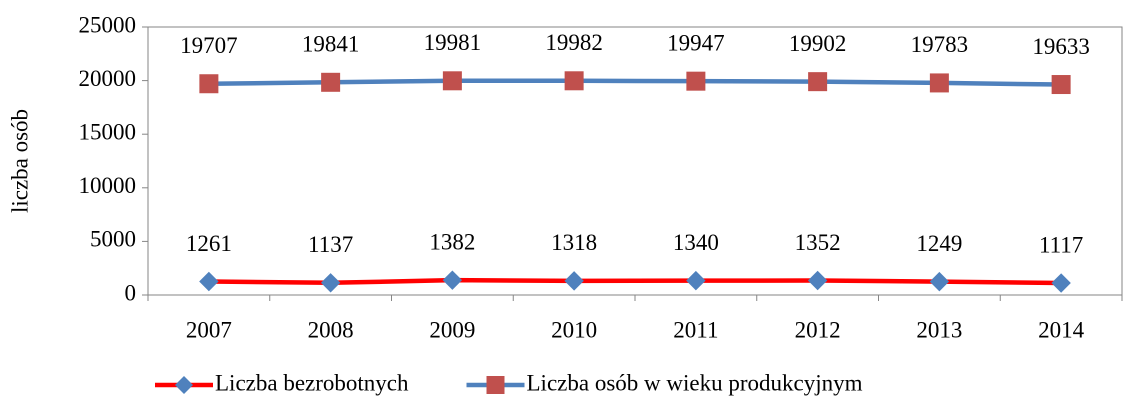  Describe the element at coordinates (131, 292) in the screenshot. I see `y-tick-label: 0` at that location.